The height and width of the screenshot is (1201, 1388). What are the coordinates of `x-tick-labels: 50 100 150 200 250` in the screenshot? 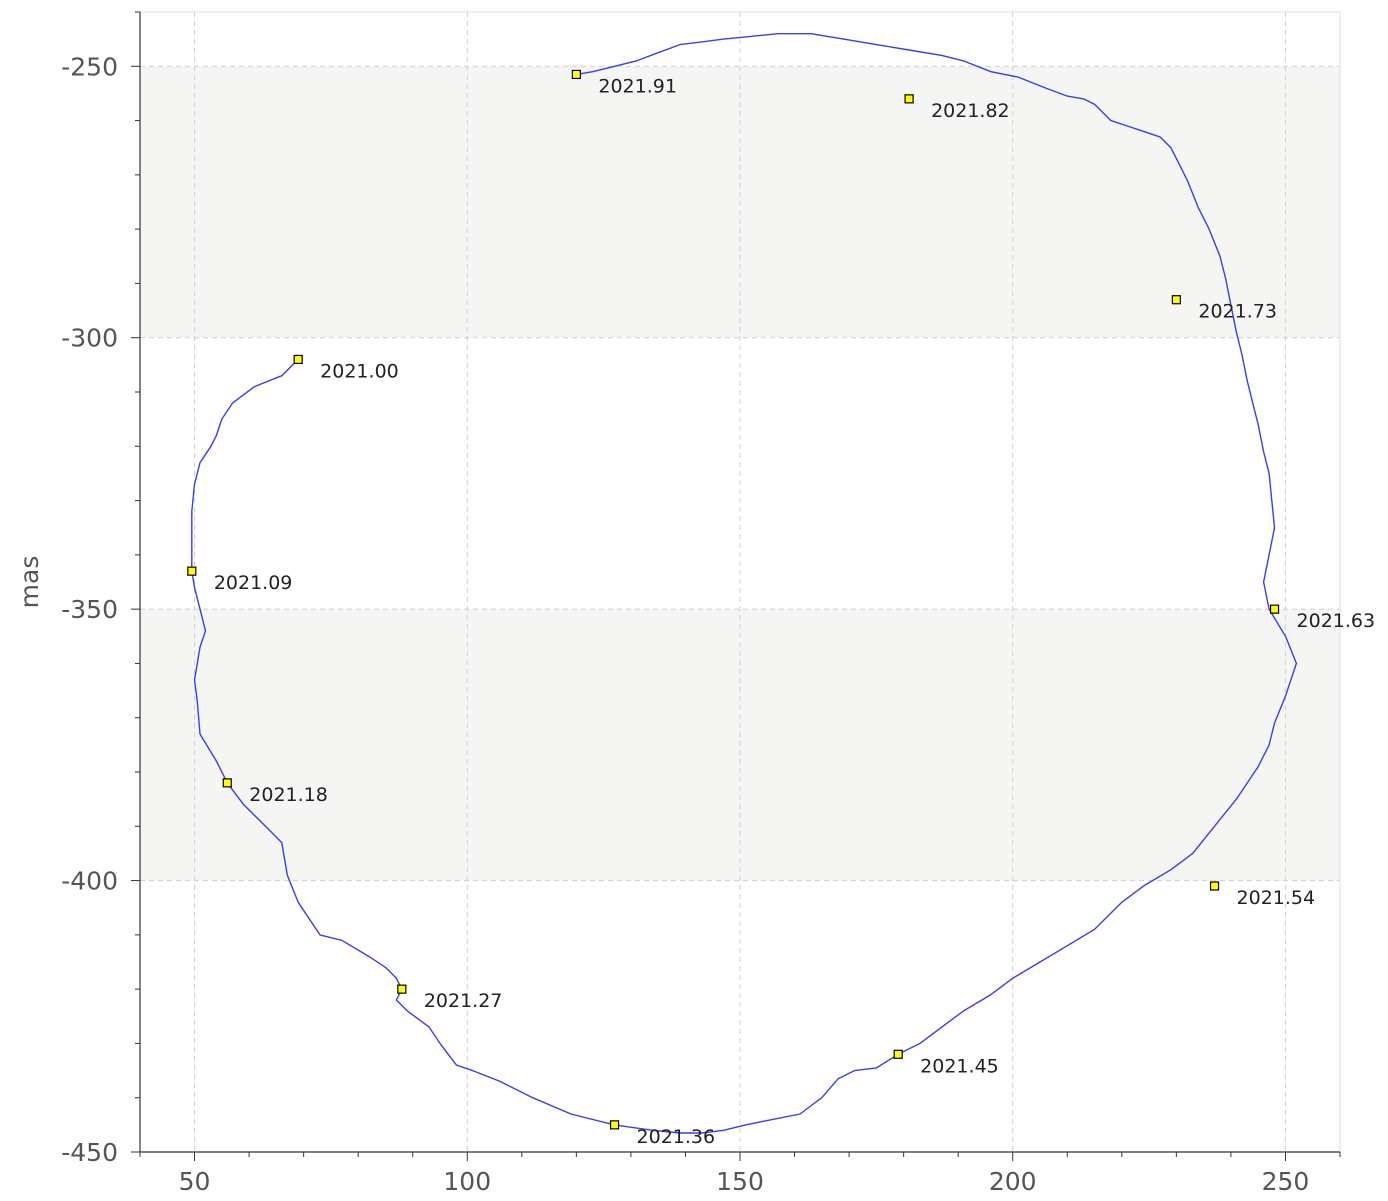 It's located at (744, 1181).